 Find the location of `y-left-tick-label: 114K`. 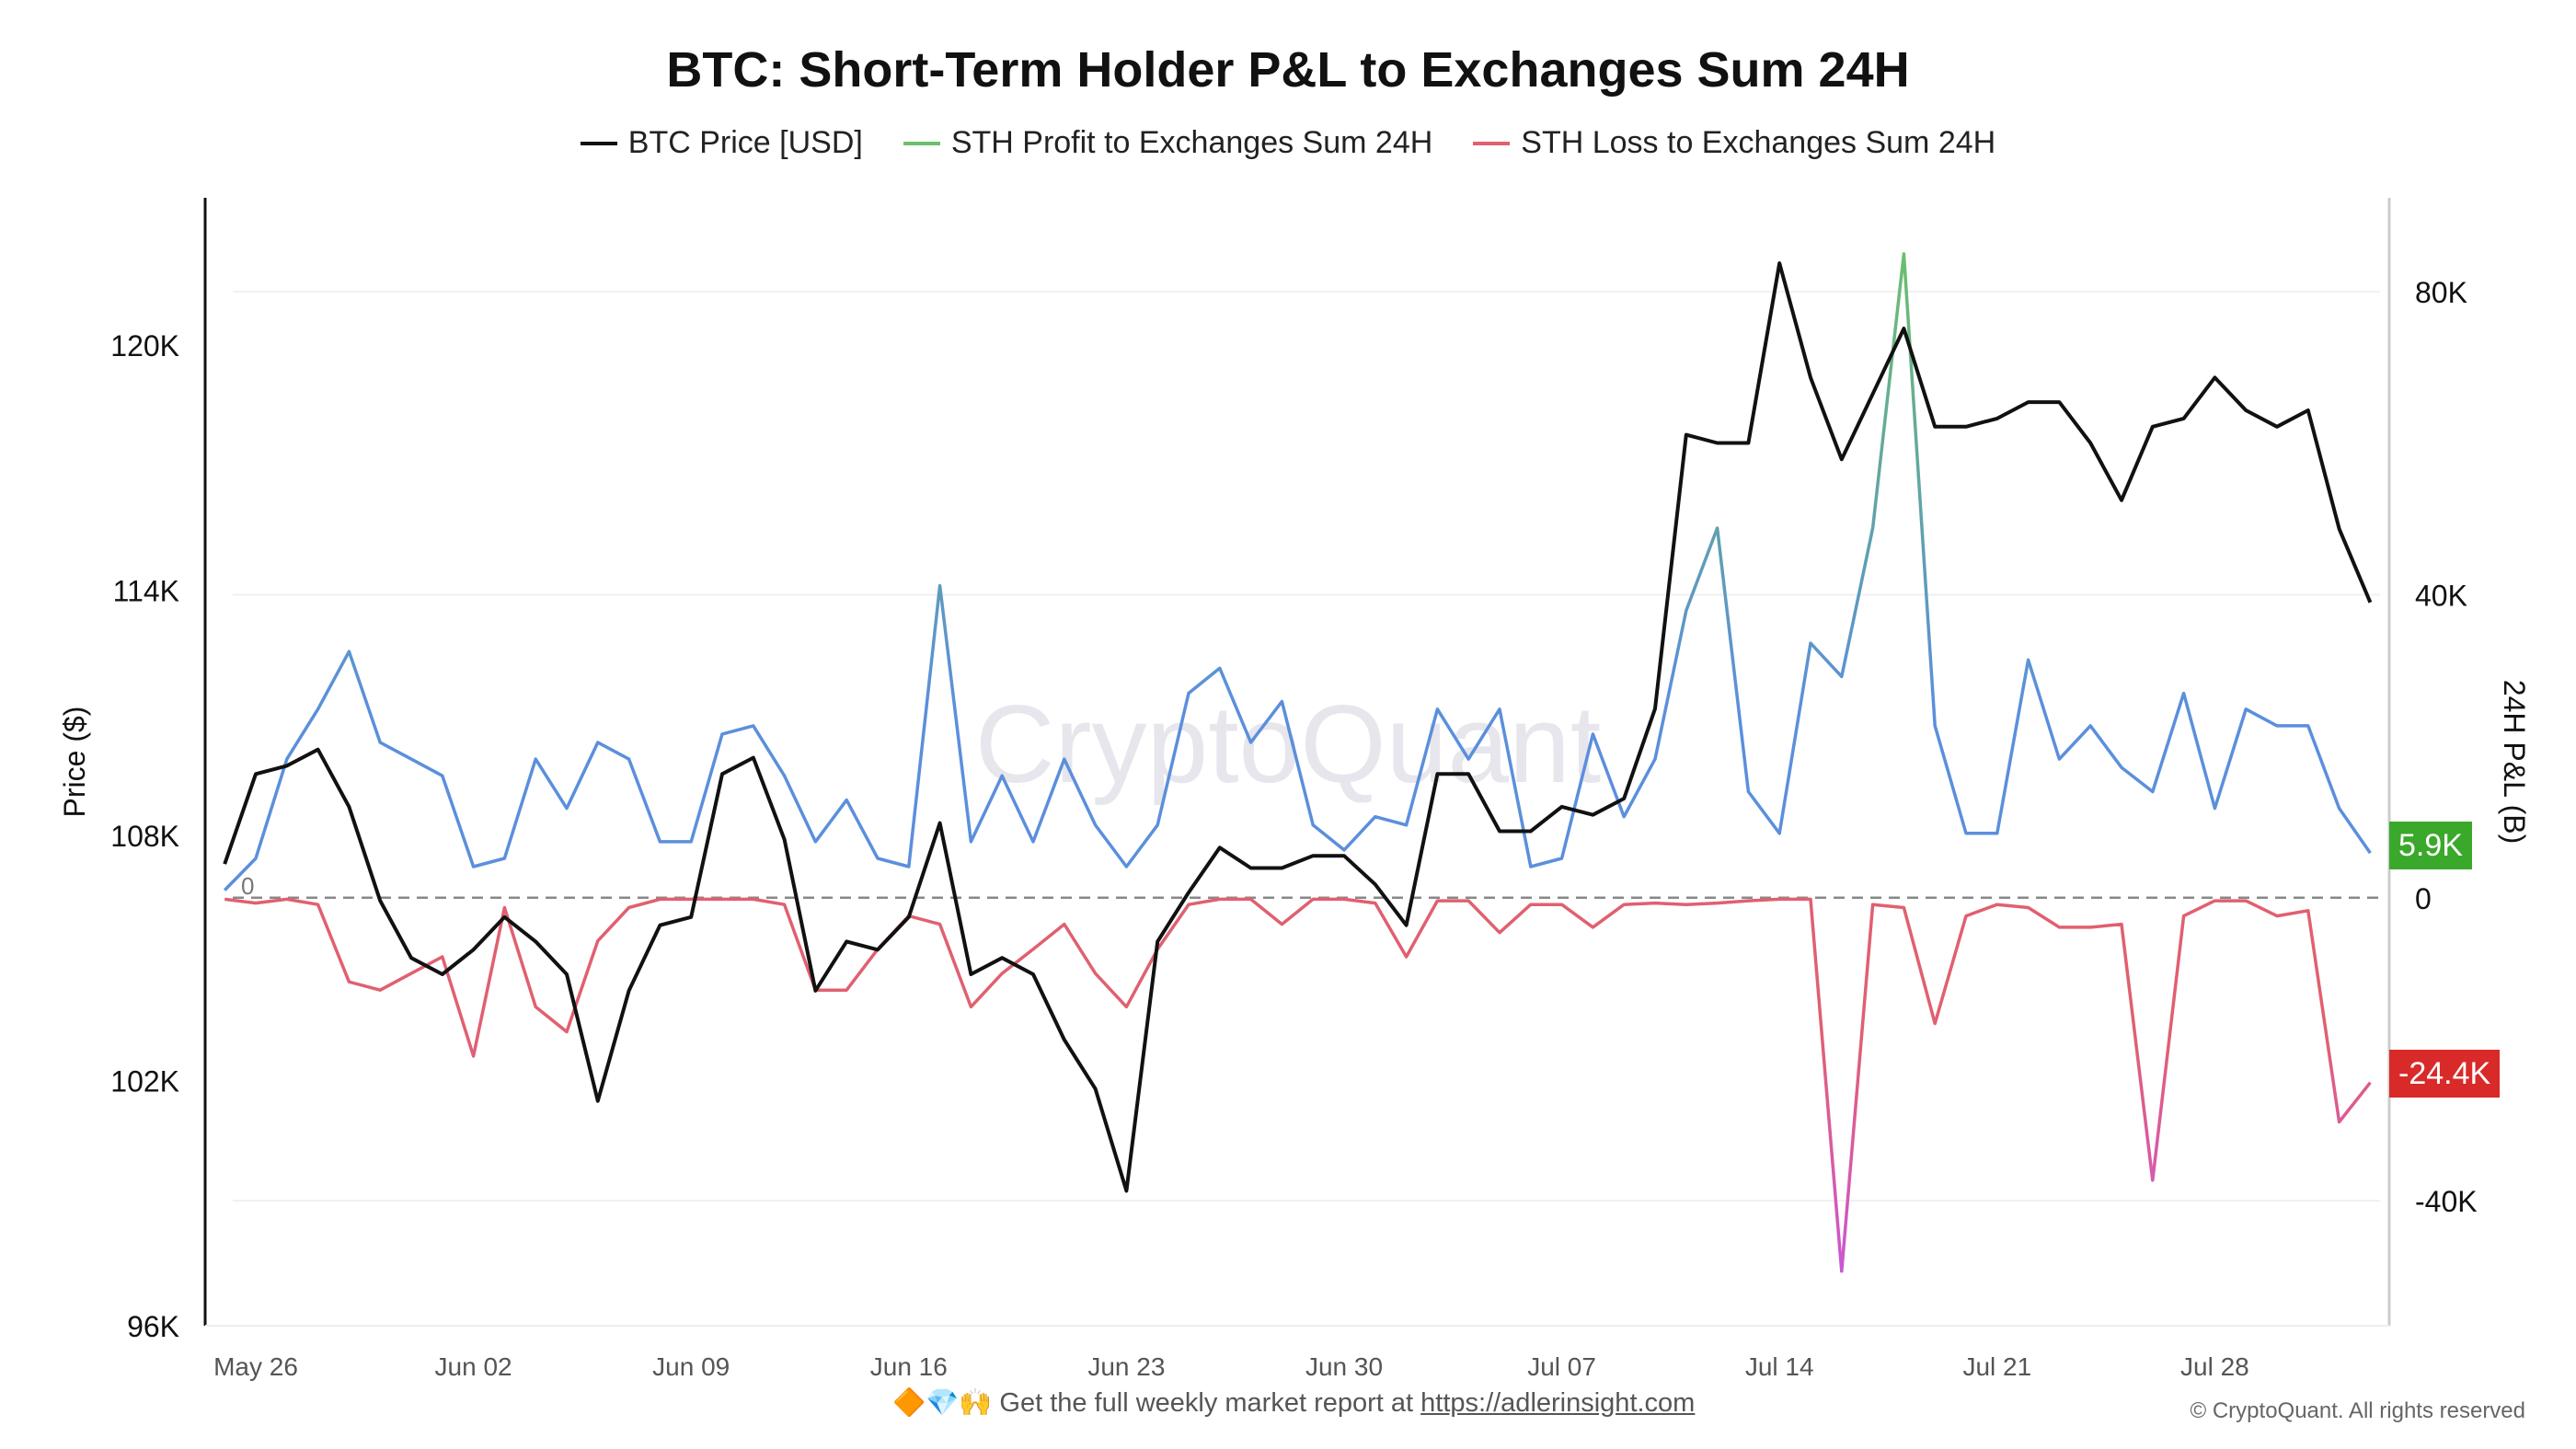

y-left-tick-label: 114K is located at coordinates (146, 590).